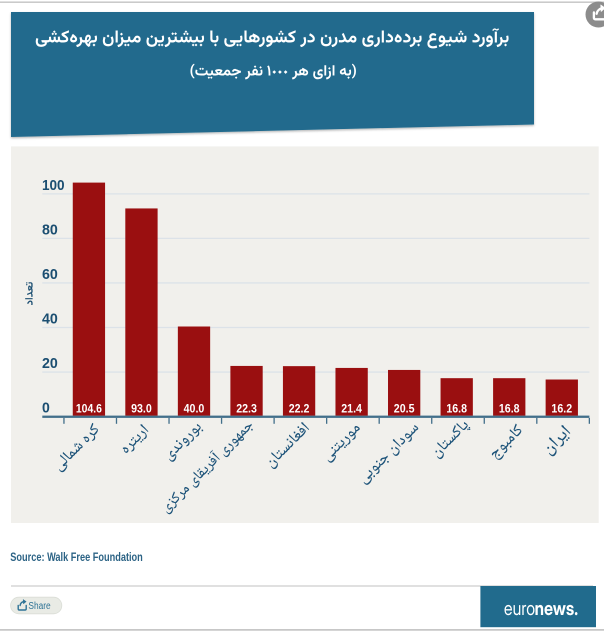 The width and height of the screenshot is (604, 640). Describe the element at coordinates (39, 606) in the screenshot. I see `svg-text: Share` at that location.